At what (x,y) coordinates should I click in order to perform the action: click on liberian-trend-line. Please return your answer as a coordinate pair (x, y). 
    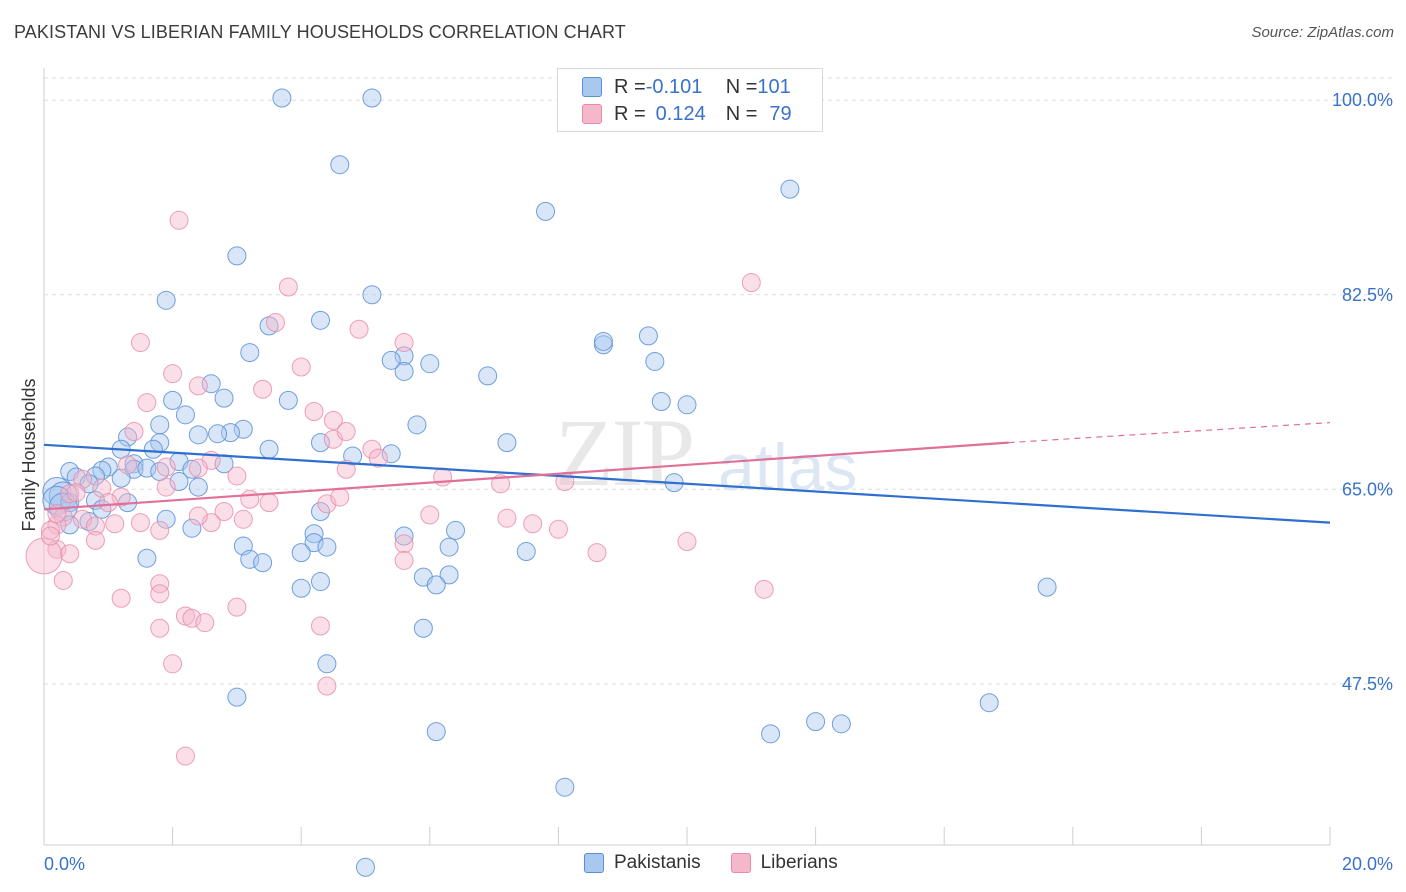
    Looking at the image, I should click on (526, 476).